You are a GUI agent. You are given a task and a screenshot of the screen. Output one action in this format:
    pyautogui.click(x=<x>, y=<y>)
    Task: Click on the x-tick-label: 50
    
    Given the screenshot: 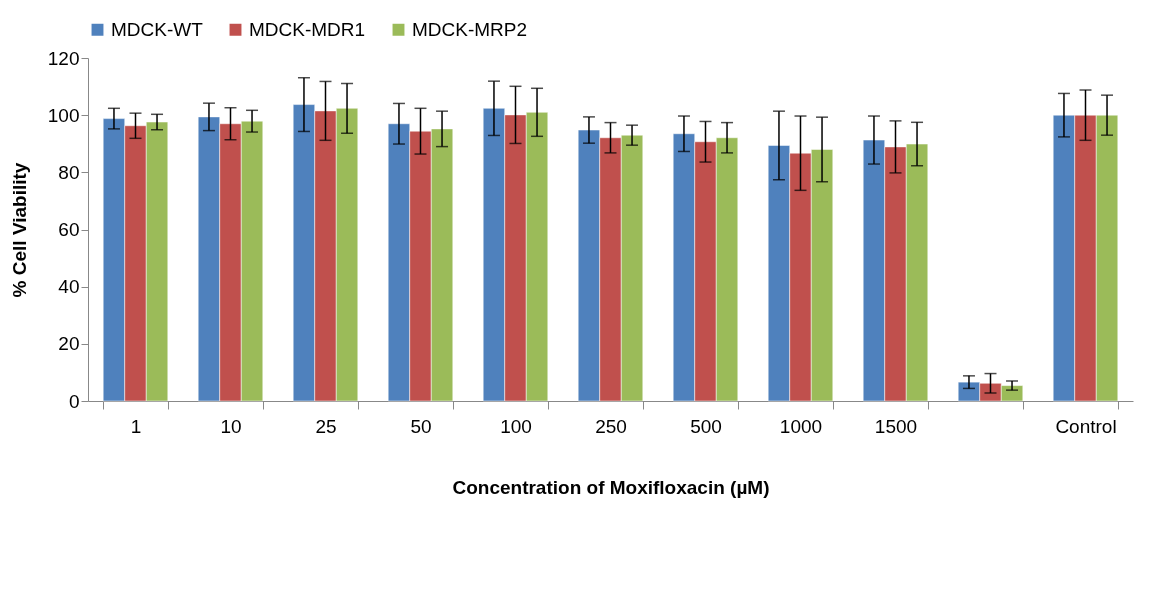 What is the action you would take?
    pyautogui.click(x=421, y=426)
    